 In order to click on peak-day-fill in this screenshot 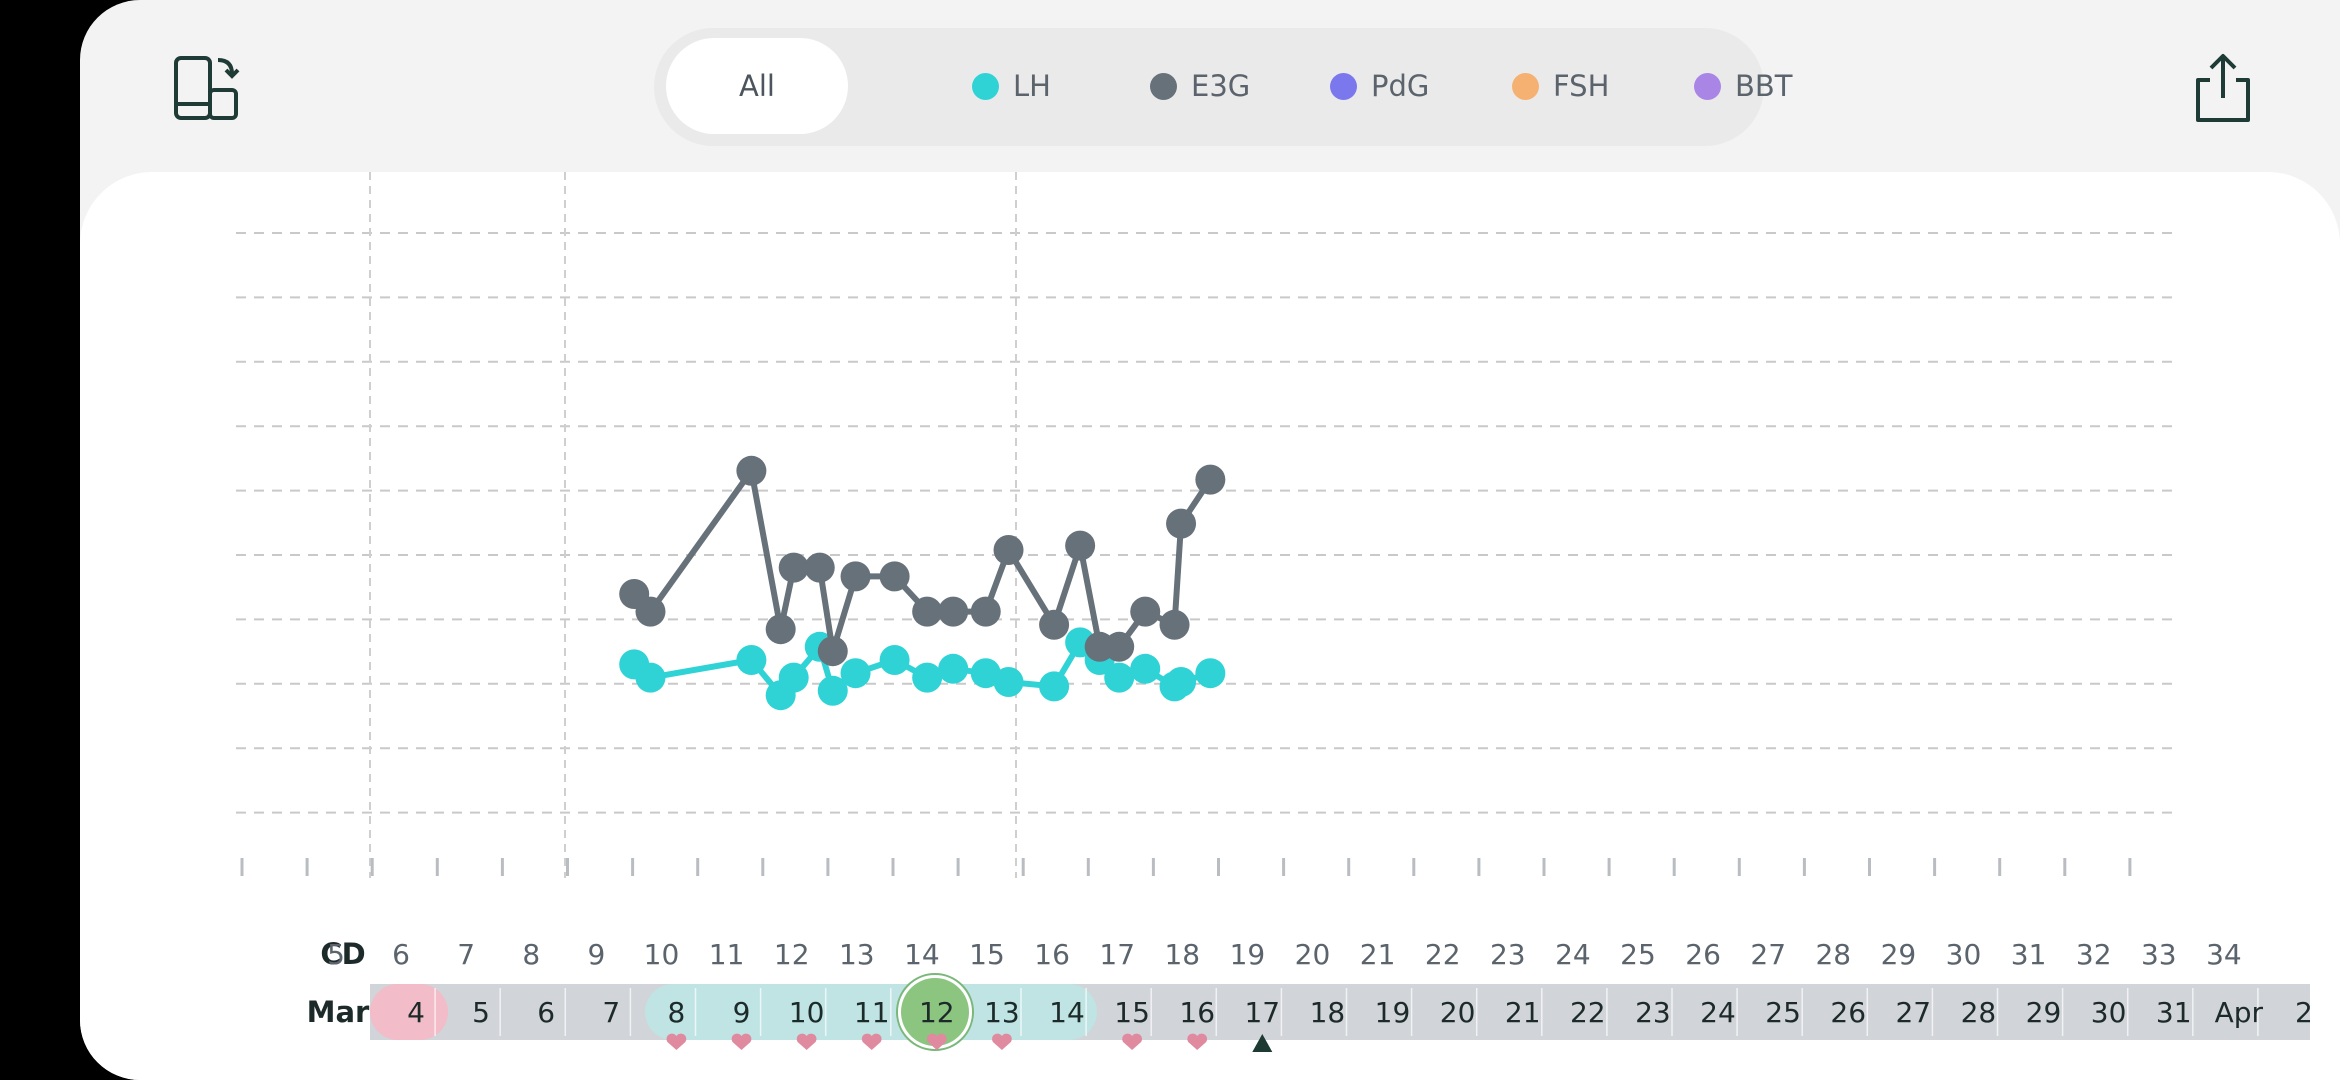, I will do `click(935, 1012)`.